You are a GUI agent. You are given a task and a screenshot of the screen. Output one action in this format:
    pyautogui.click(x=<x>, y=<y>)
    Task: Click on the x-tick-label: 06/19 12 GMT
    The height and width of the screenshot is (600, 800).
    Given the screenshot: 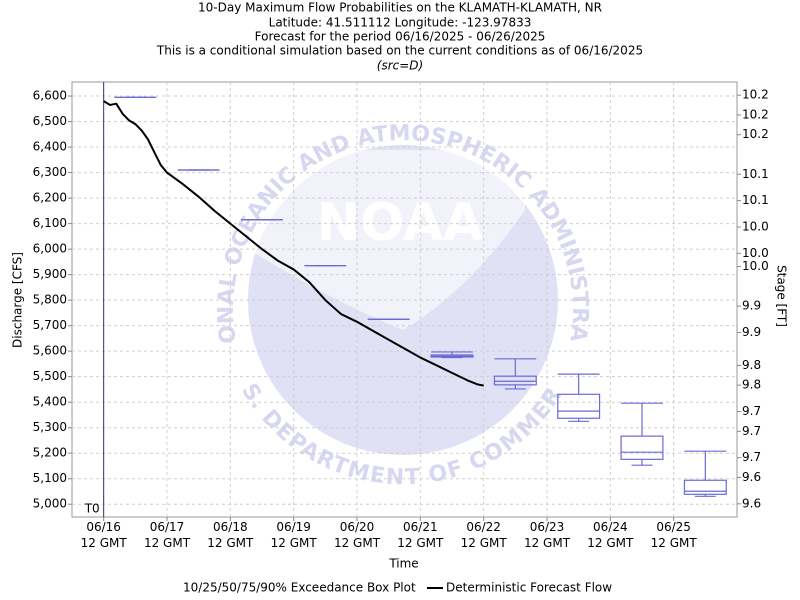 What is the action you would take?
    pyautogui.click(x=293, y=535)
    